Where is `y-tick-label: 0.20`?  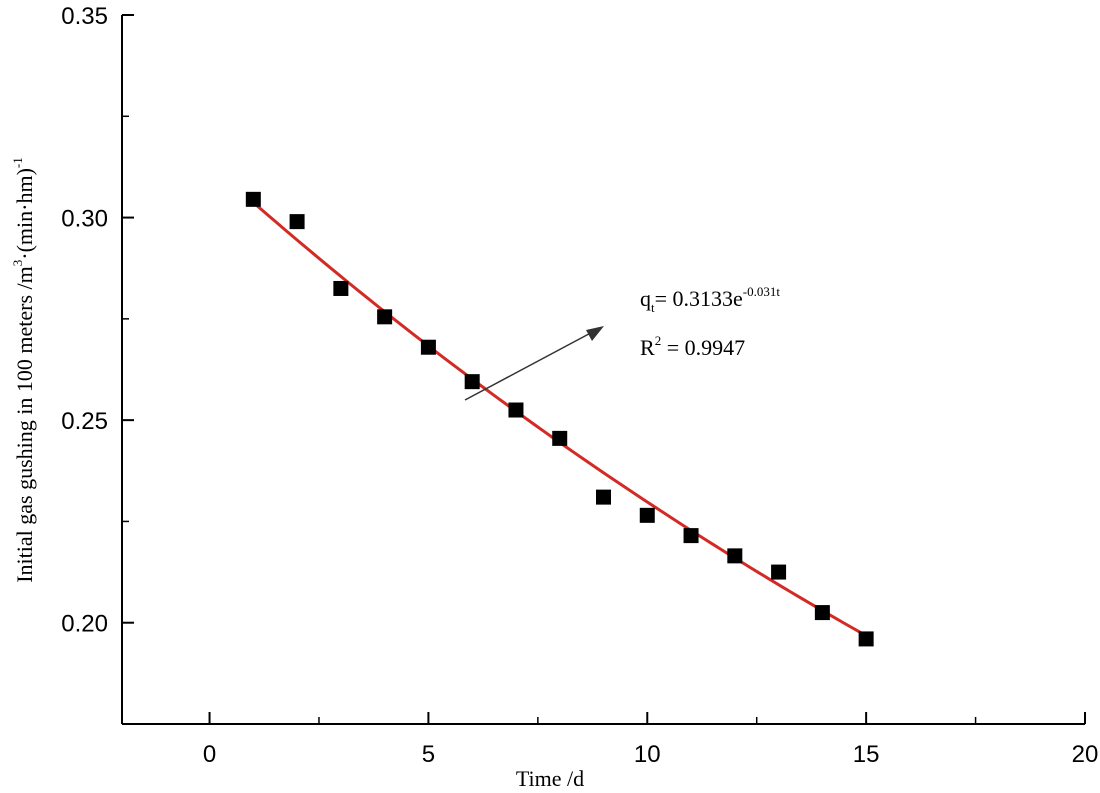 y-tick-label: 0.20 is located at coordinates (84, 624).